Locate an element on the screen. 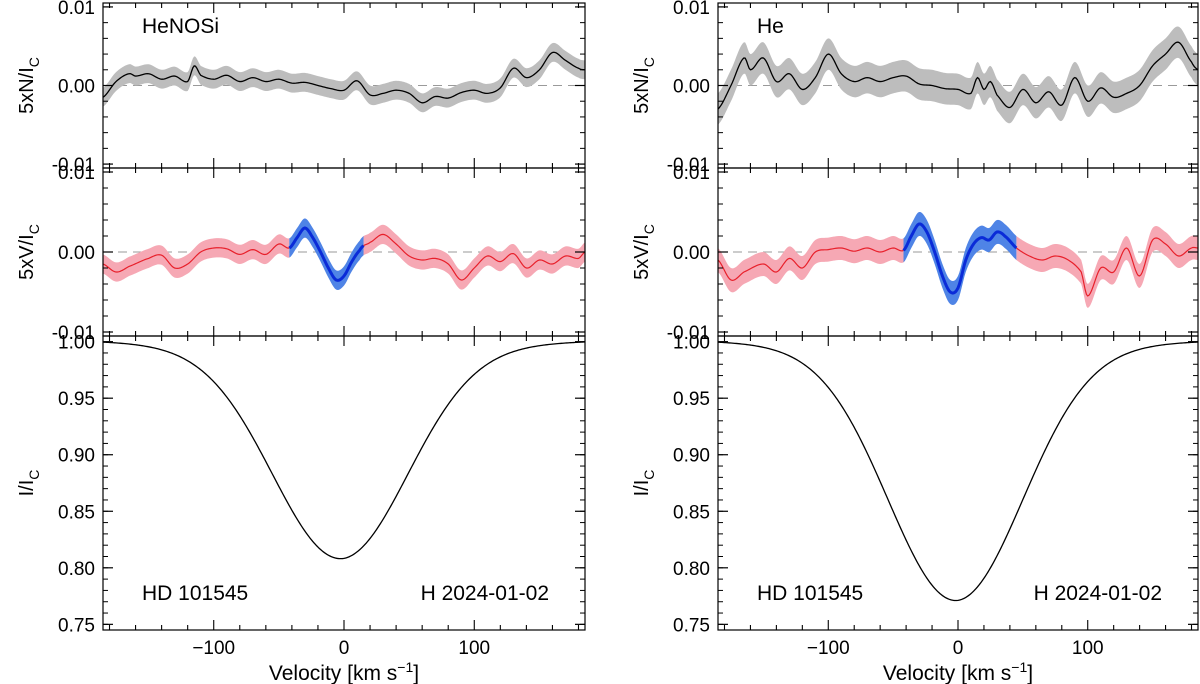  intensity-profile-line is located at coordinates (344, 450).